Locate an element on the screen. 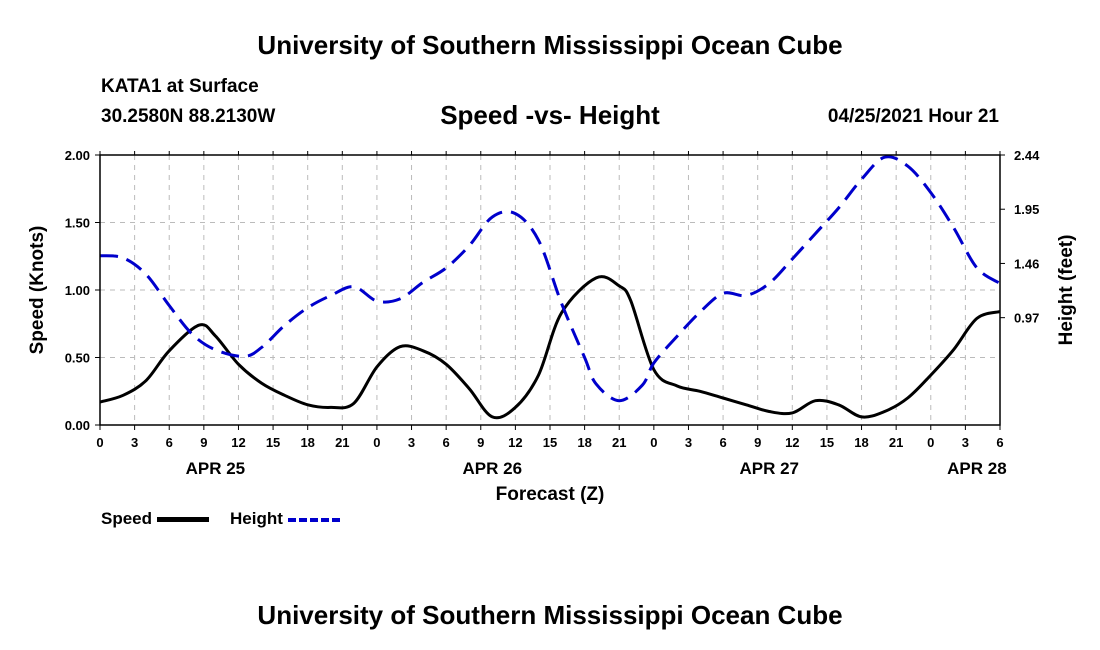 Image resolution: width=1100 pixels, height=650 pixels. legend-height-swatch is located at coordinates (313, 519).